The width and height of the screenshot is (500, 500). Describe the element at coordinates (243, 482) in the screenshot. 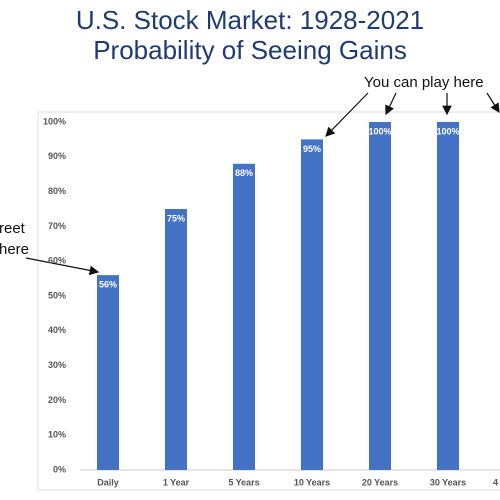

I see `x-tick-label: 5 Years` at that location.